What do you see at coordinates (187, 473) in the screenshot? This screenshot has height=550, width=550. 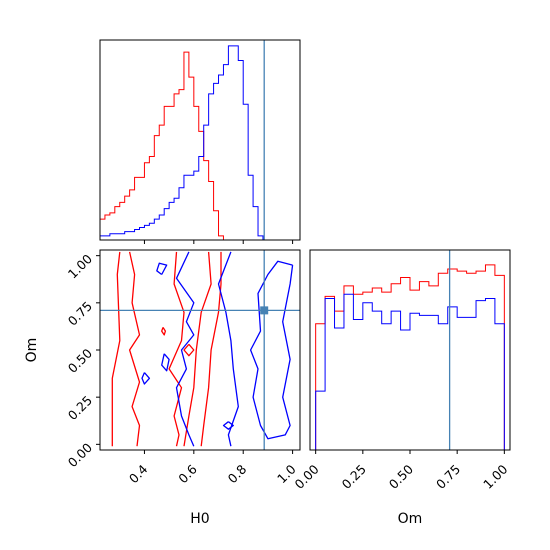 I see `h0-tick-label-1: 0.6` at bounding box center [187, 473].